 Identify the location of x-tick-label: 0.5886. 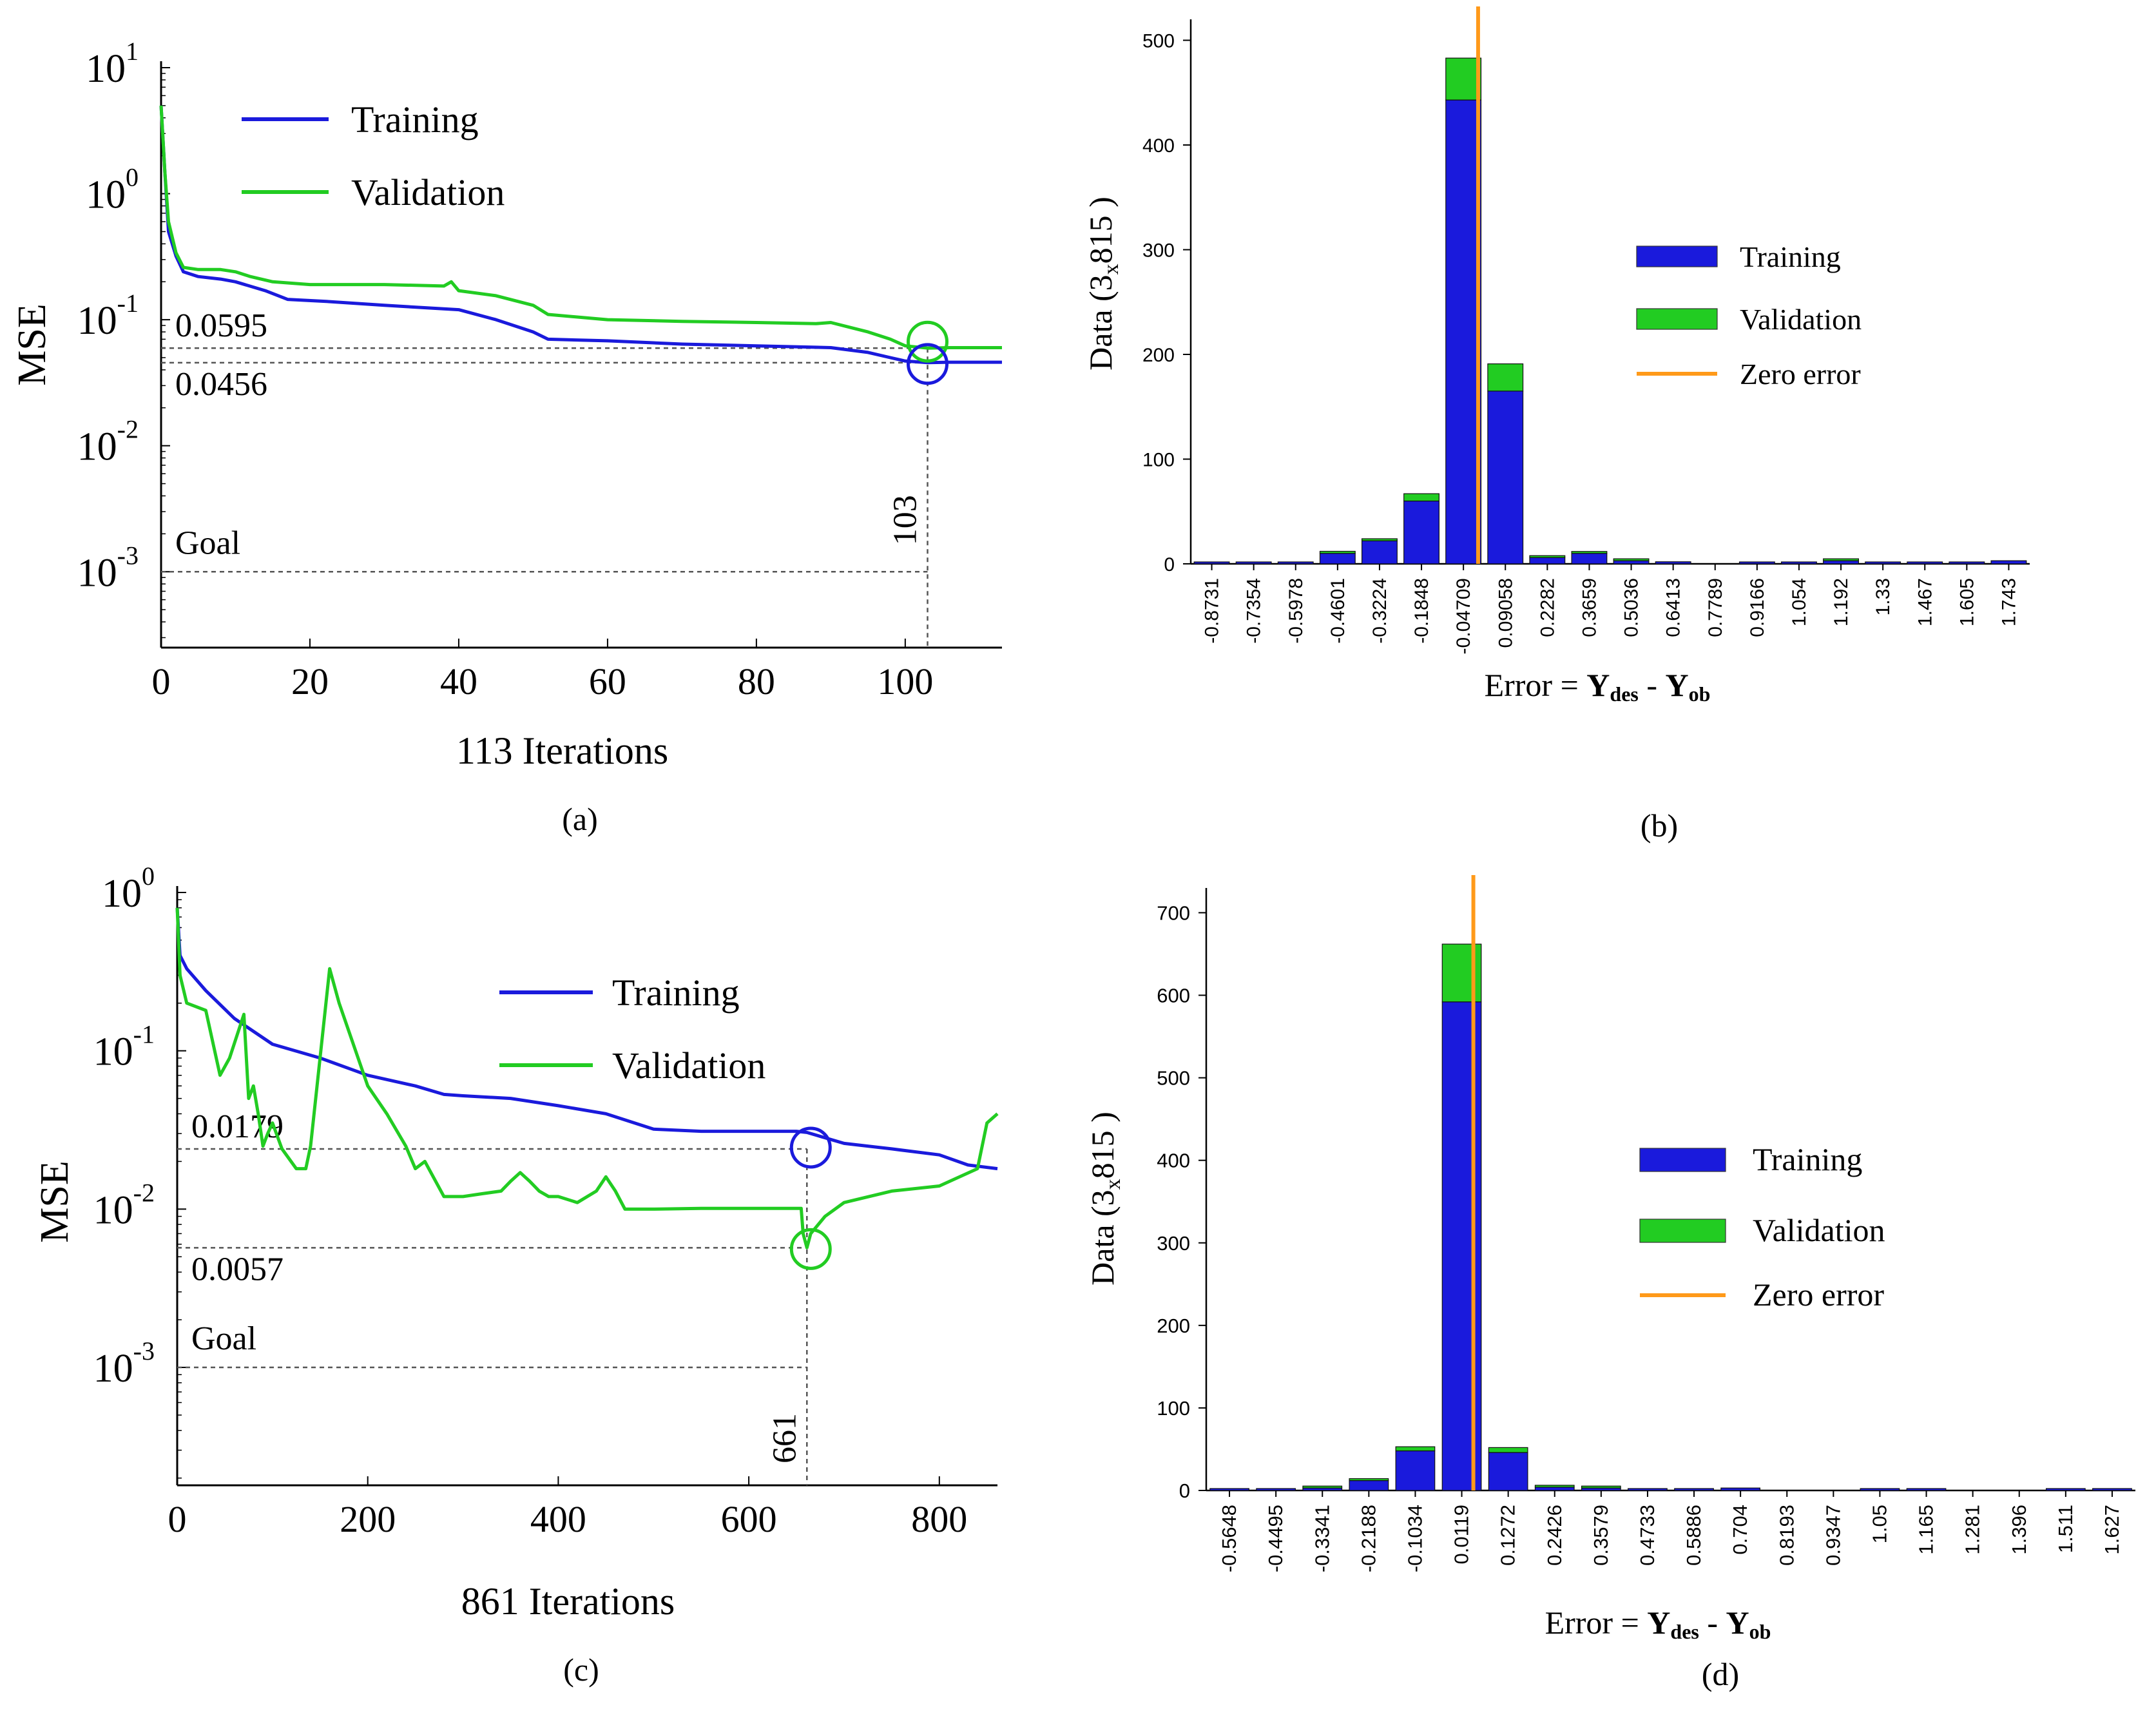
(1693, 1535).